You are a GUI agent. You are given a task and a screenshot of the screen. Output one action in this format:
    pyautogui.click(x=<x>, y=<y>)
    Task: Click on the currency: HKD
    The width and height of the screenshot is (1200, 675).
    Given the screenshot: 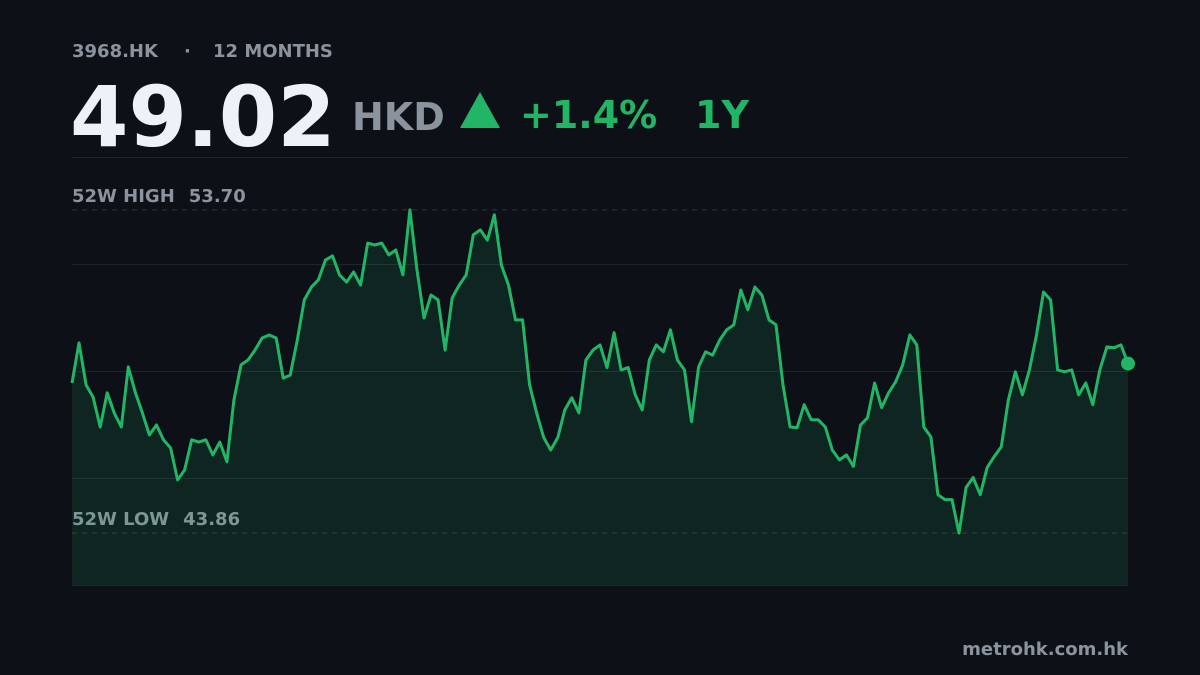 What is the action you would take?
    pyautogui.click(x=398, y=117)
    